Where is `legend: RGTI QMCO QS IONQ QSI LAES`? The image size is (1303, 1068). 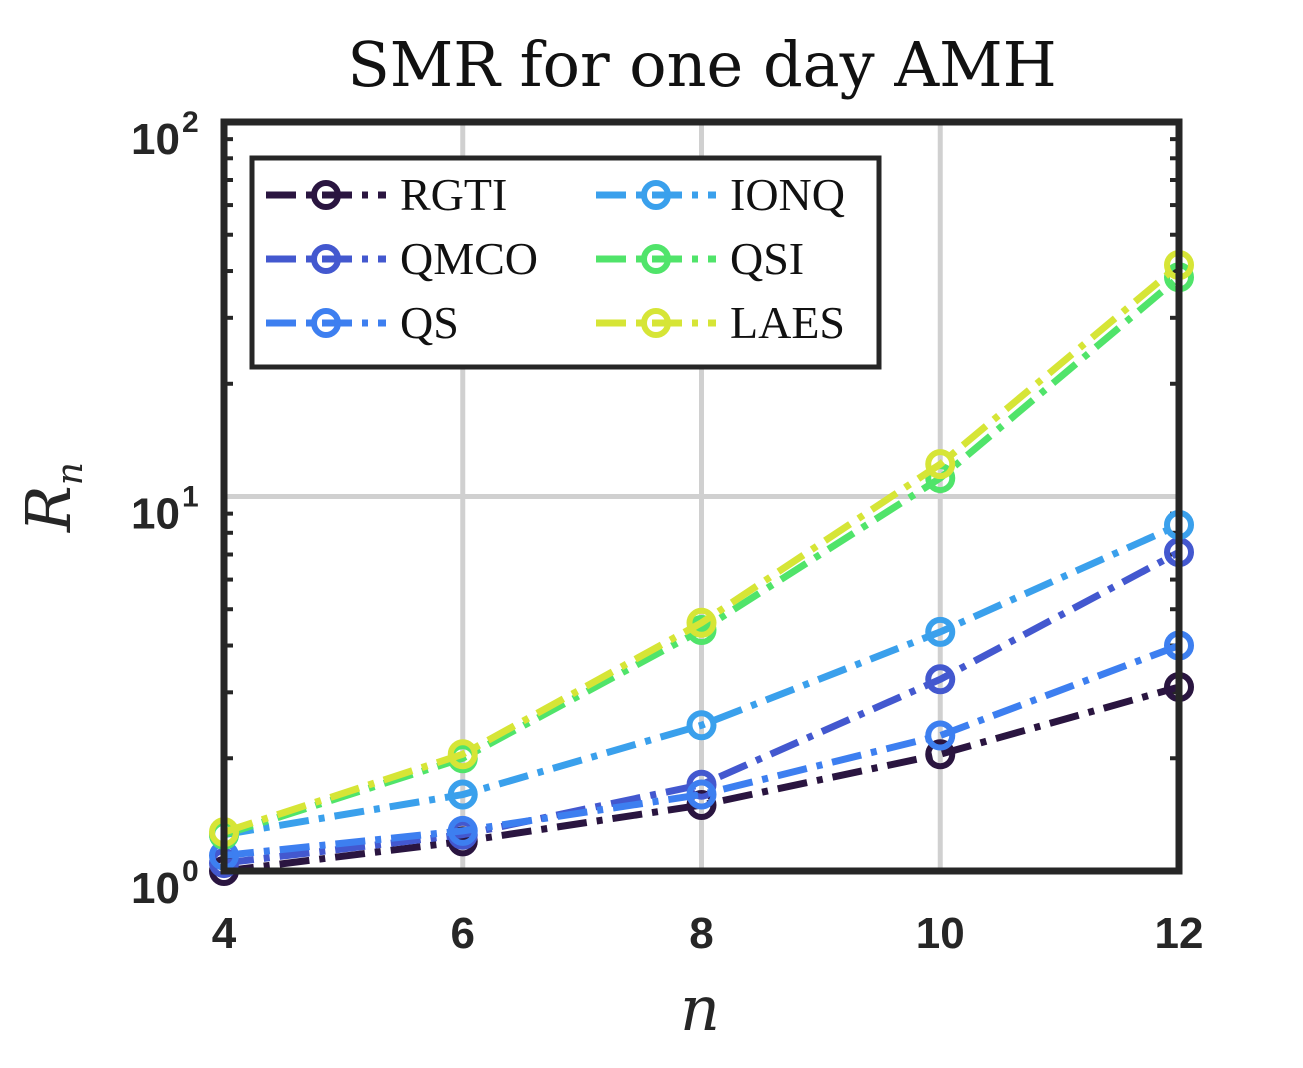
legend: RGTI QMCO QS IONQ QSI LAES is located at coordinates (565, 262).